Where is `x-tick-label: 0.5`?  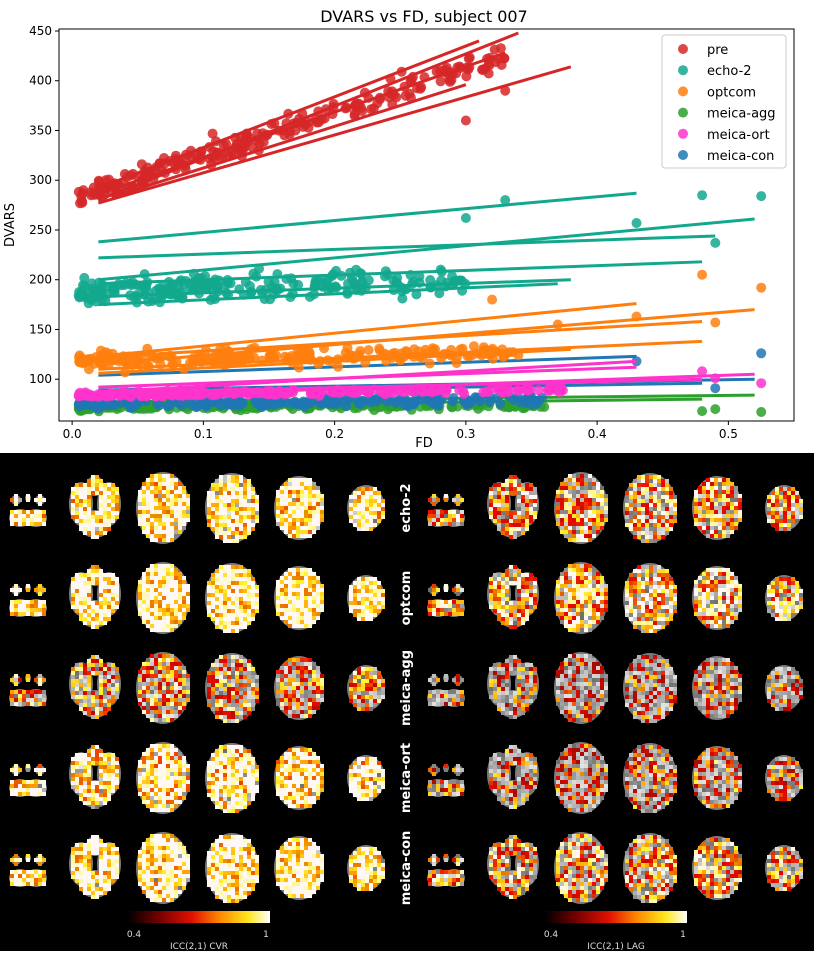
x-tick-label: 0.5 is located at coordinates (728, 434).